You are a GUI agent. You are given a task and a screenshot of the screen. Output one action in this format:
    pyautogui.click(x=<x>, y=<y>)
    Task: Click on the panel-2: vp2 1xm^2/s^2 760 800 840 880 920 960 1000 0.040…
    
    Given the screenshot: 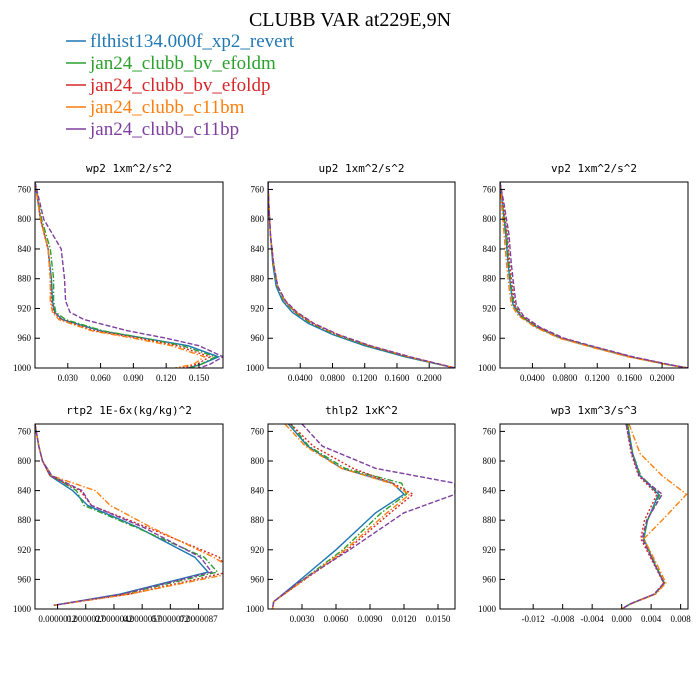 What is the action you would take?
    pyautogui.click(x=583, y=272)
    